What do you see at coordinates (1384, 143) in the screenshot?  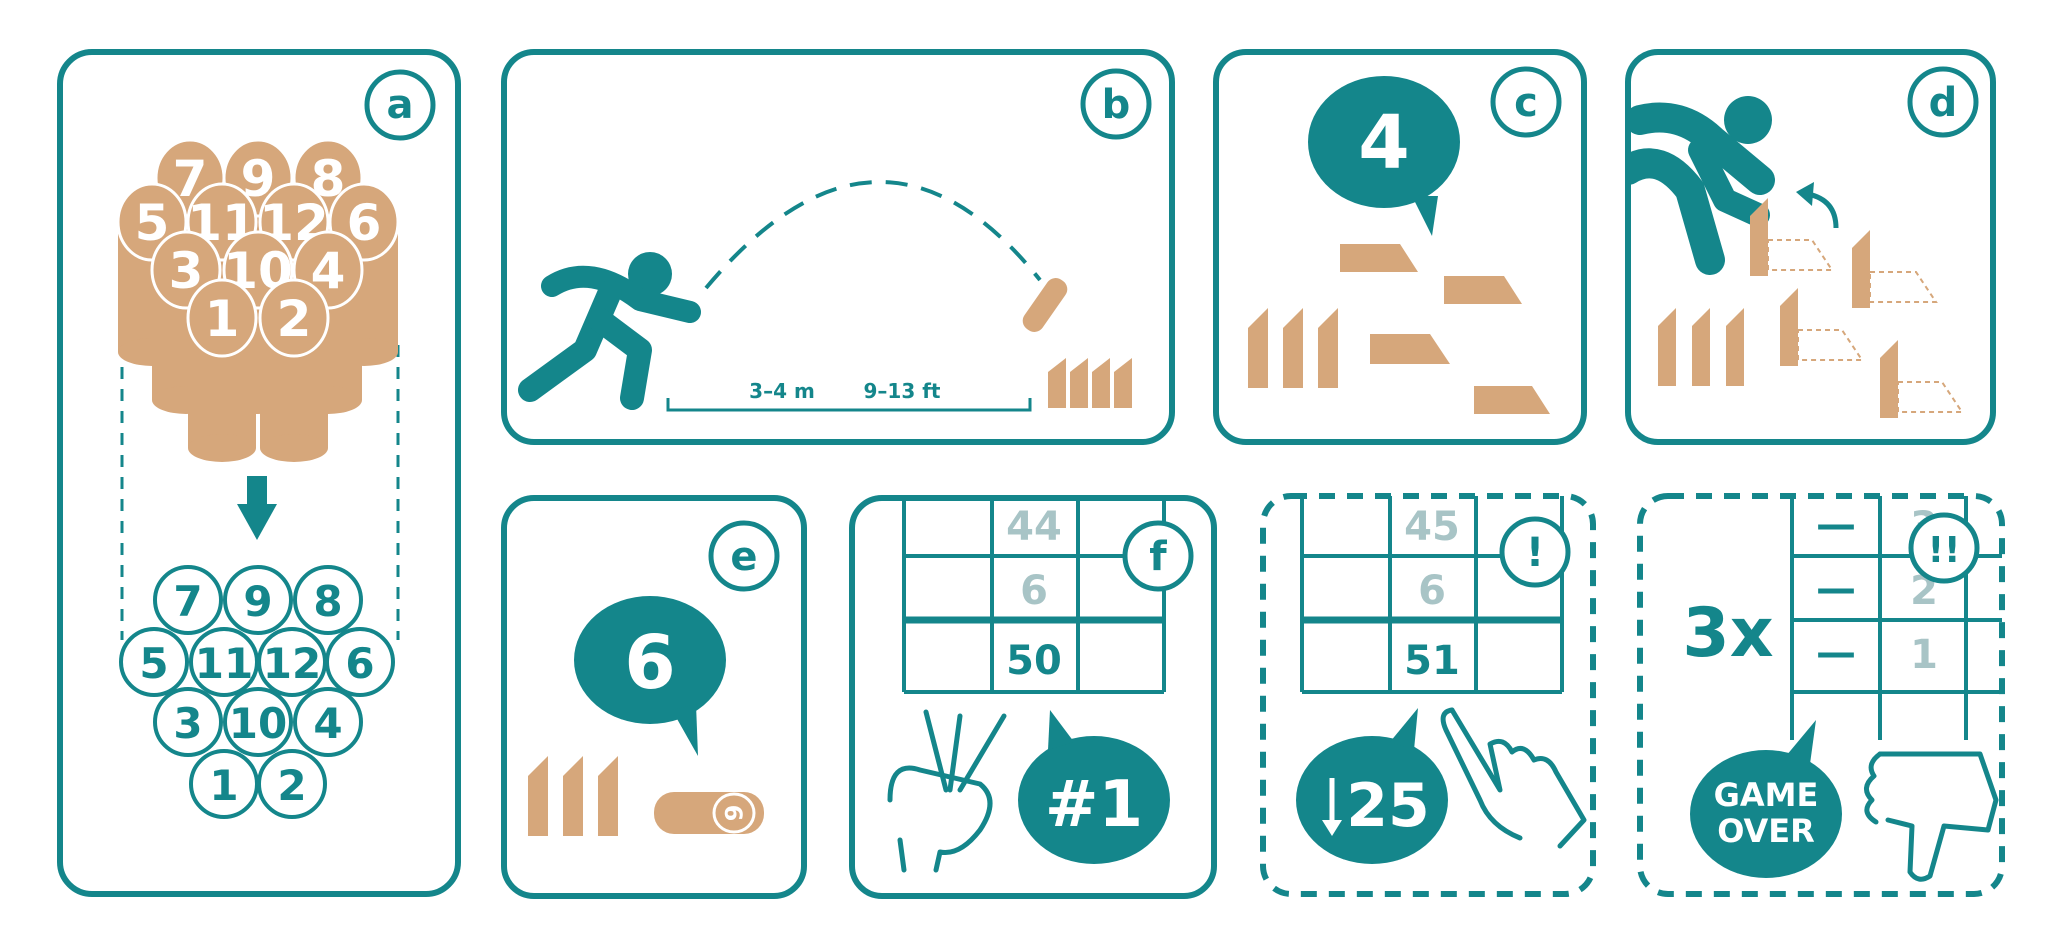 I see `bubble-score: 4` at bounding box center [1384, 143].